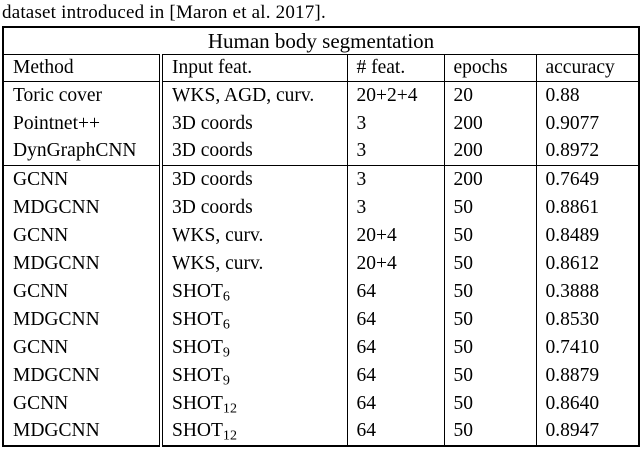 Image resolution: width=640 pixels, height=452 pixels. Describe the element at coordinates (587, 95) in the screenshot. I see `cell-accuracy: 0.88` at that location.